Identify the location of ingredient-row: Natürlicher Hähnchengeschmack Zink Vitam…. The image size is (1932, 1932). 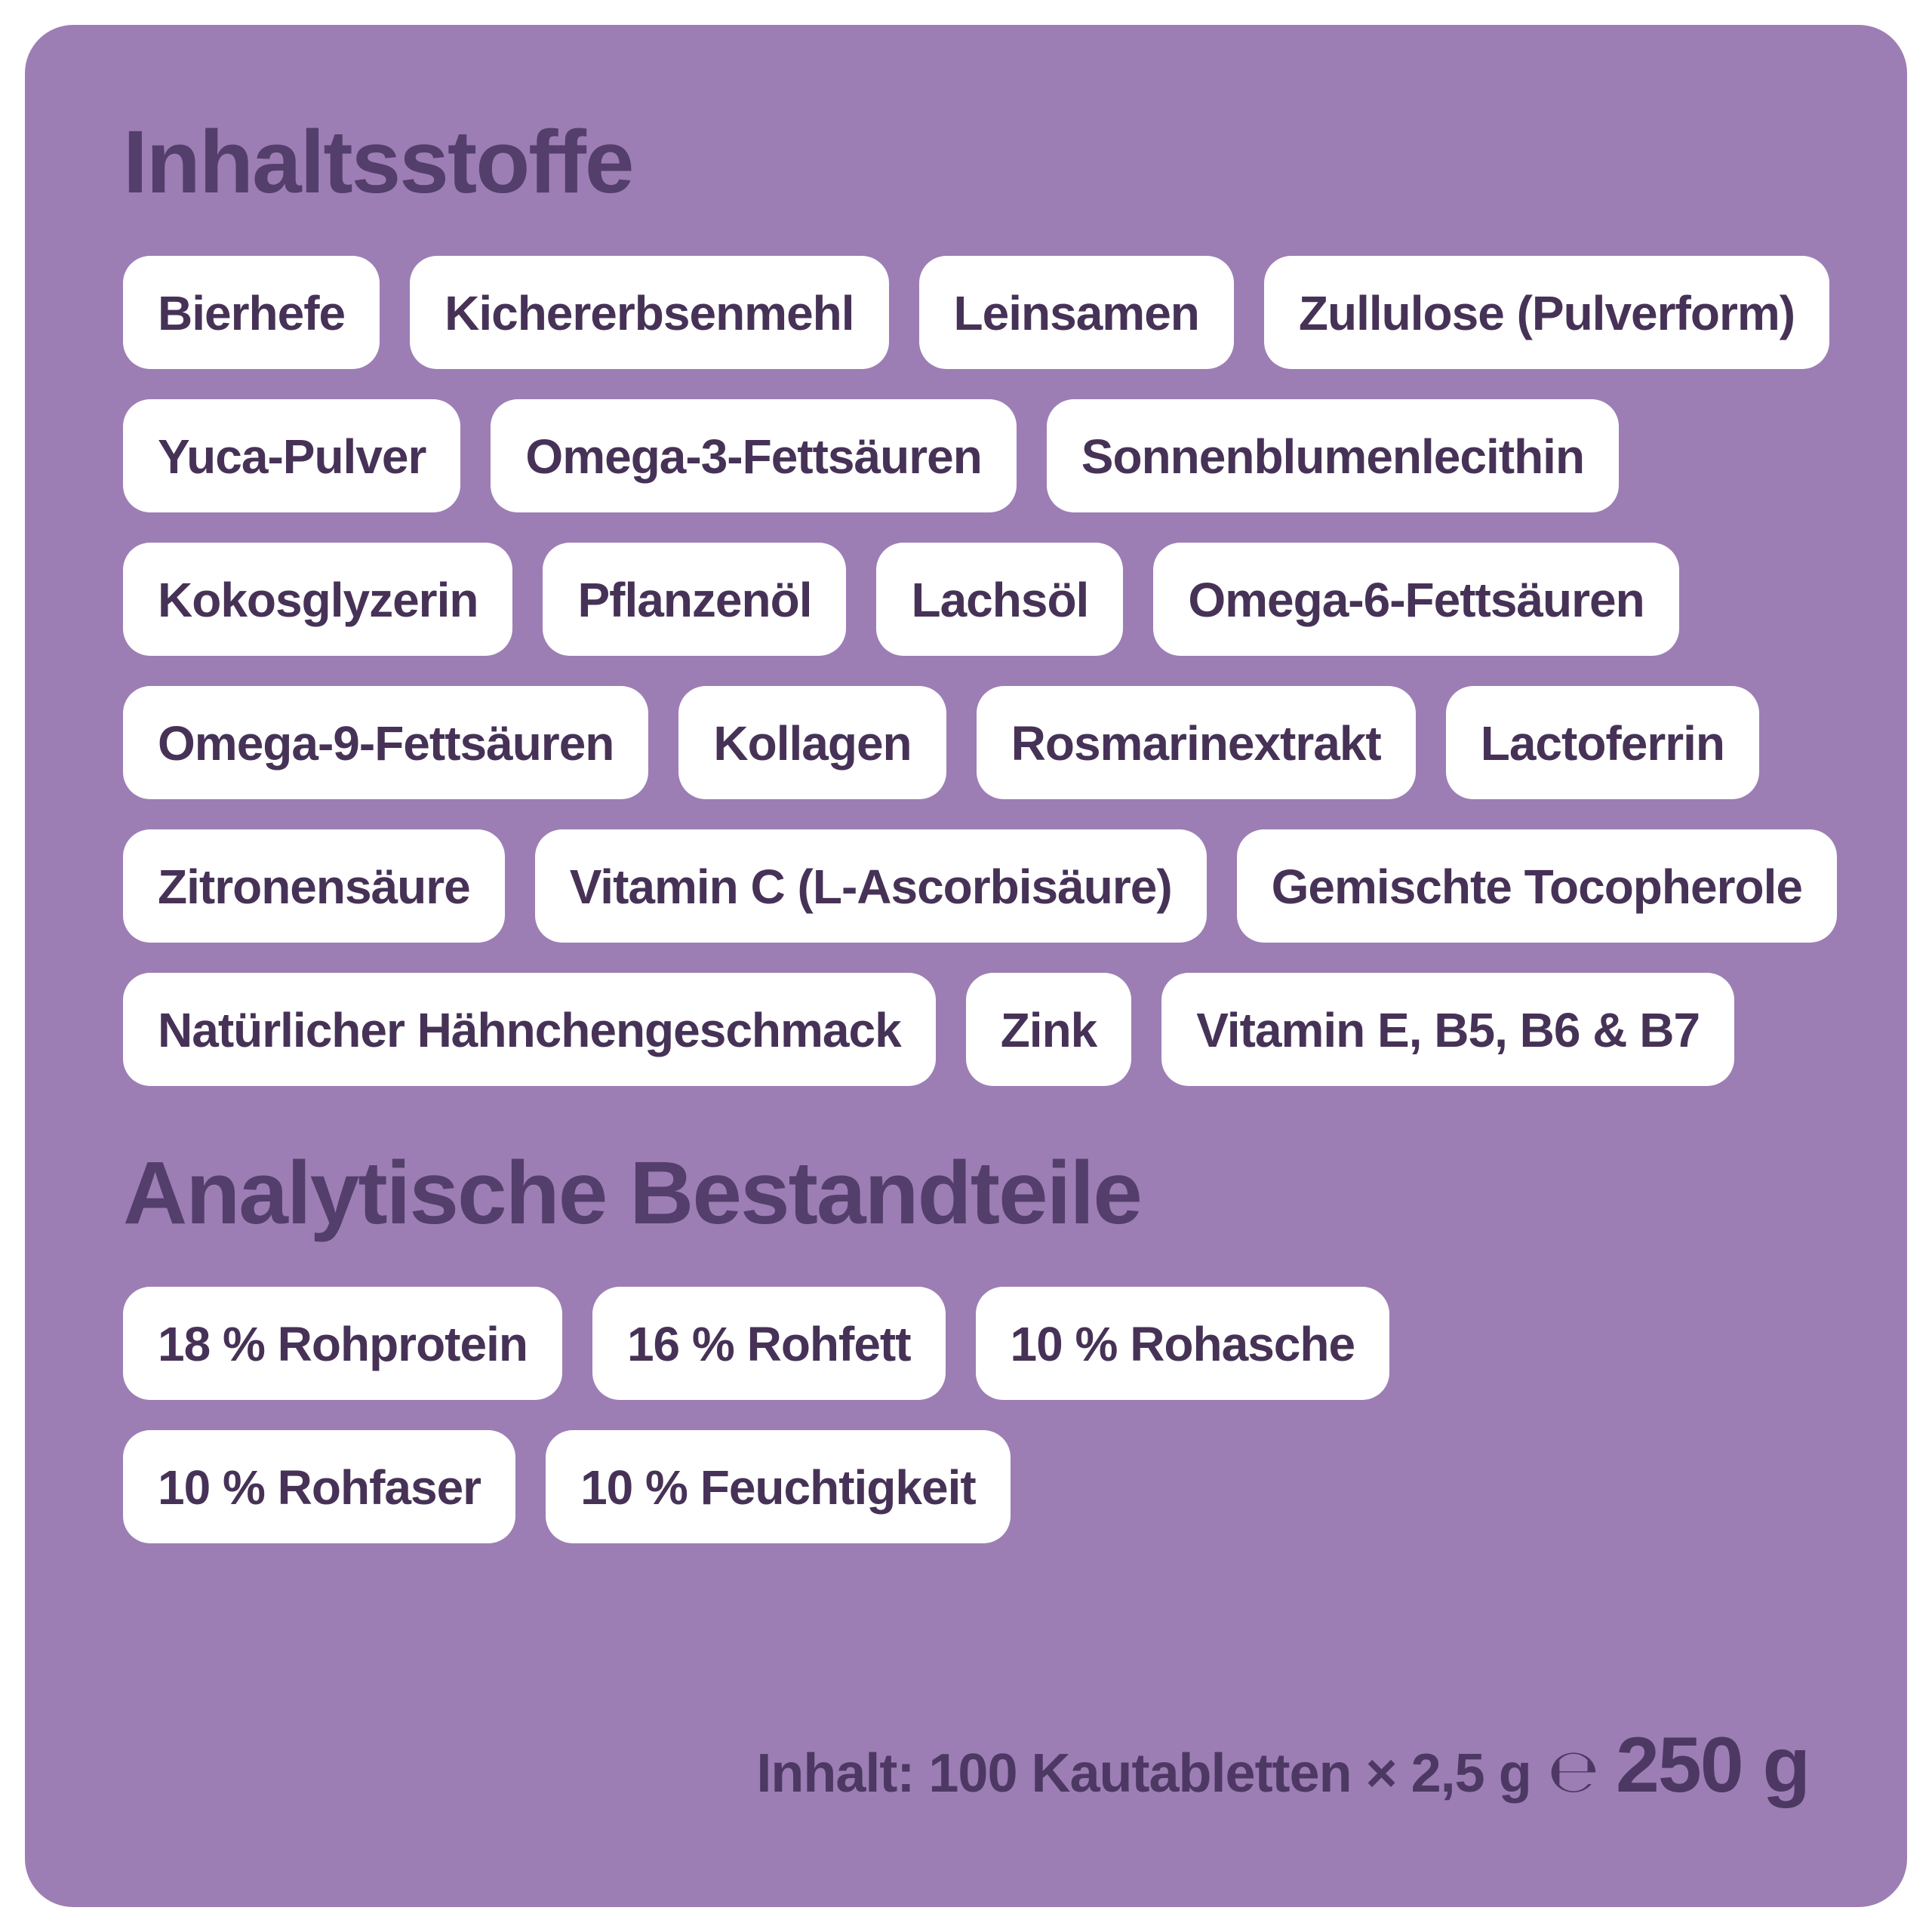
(966, 1029).